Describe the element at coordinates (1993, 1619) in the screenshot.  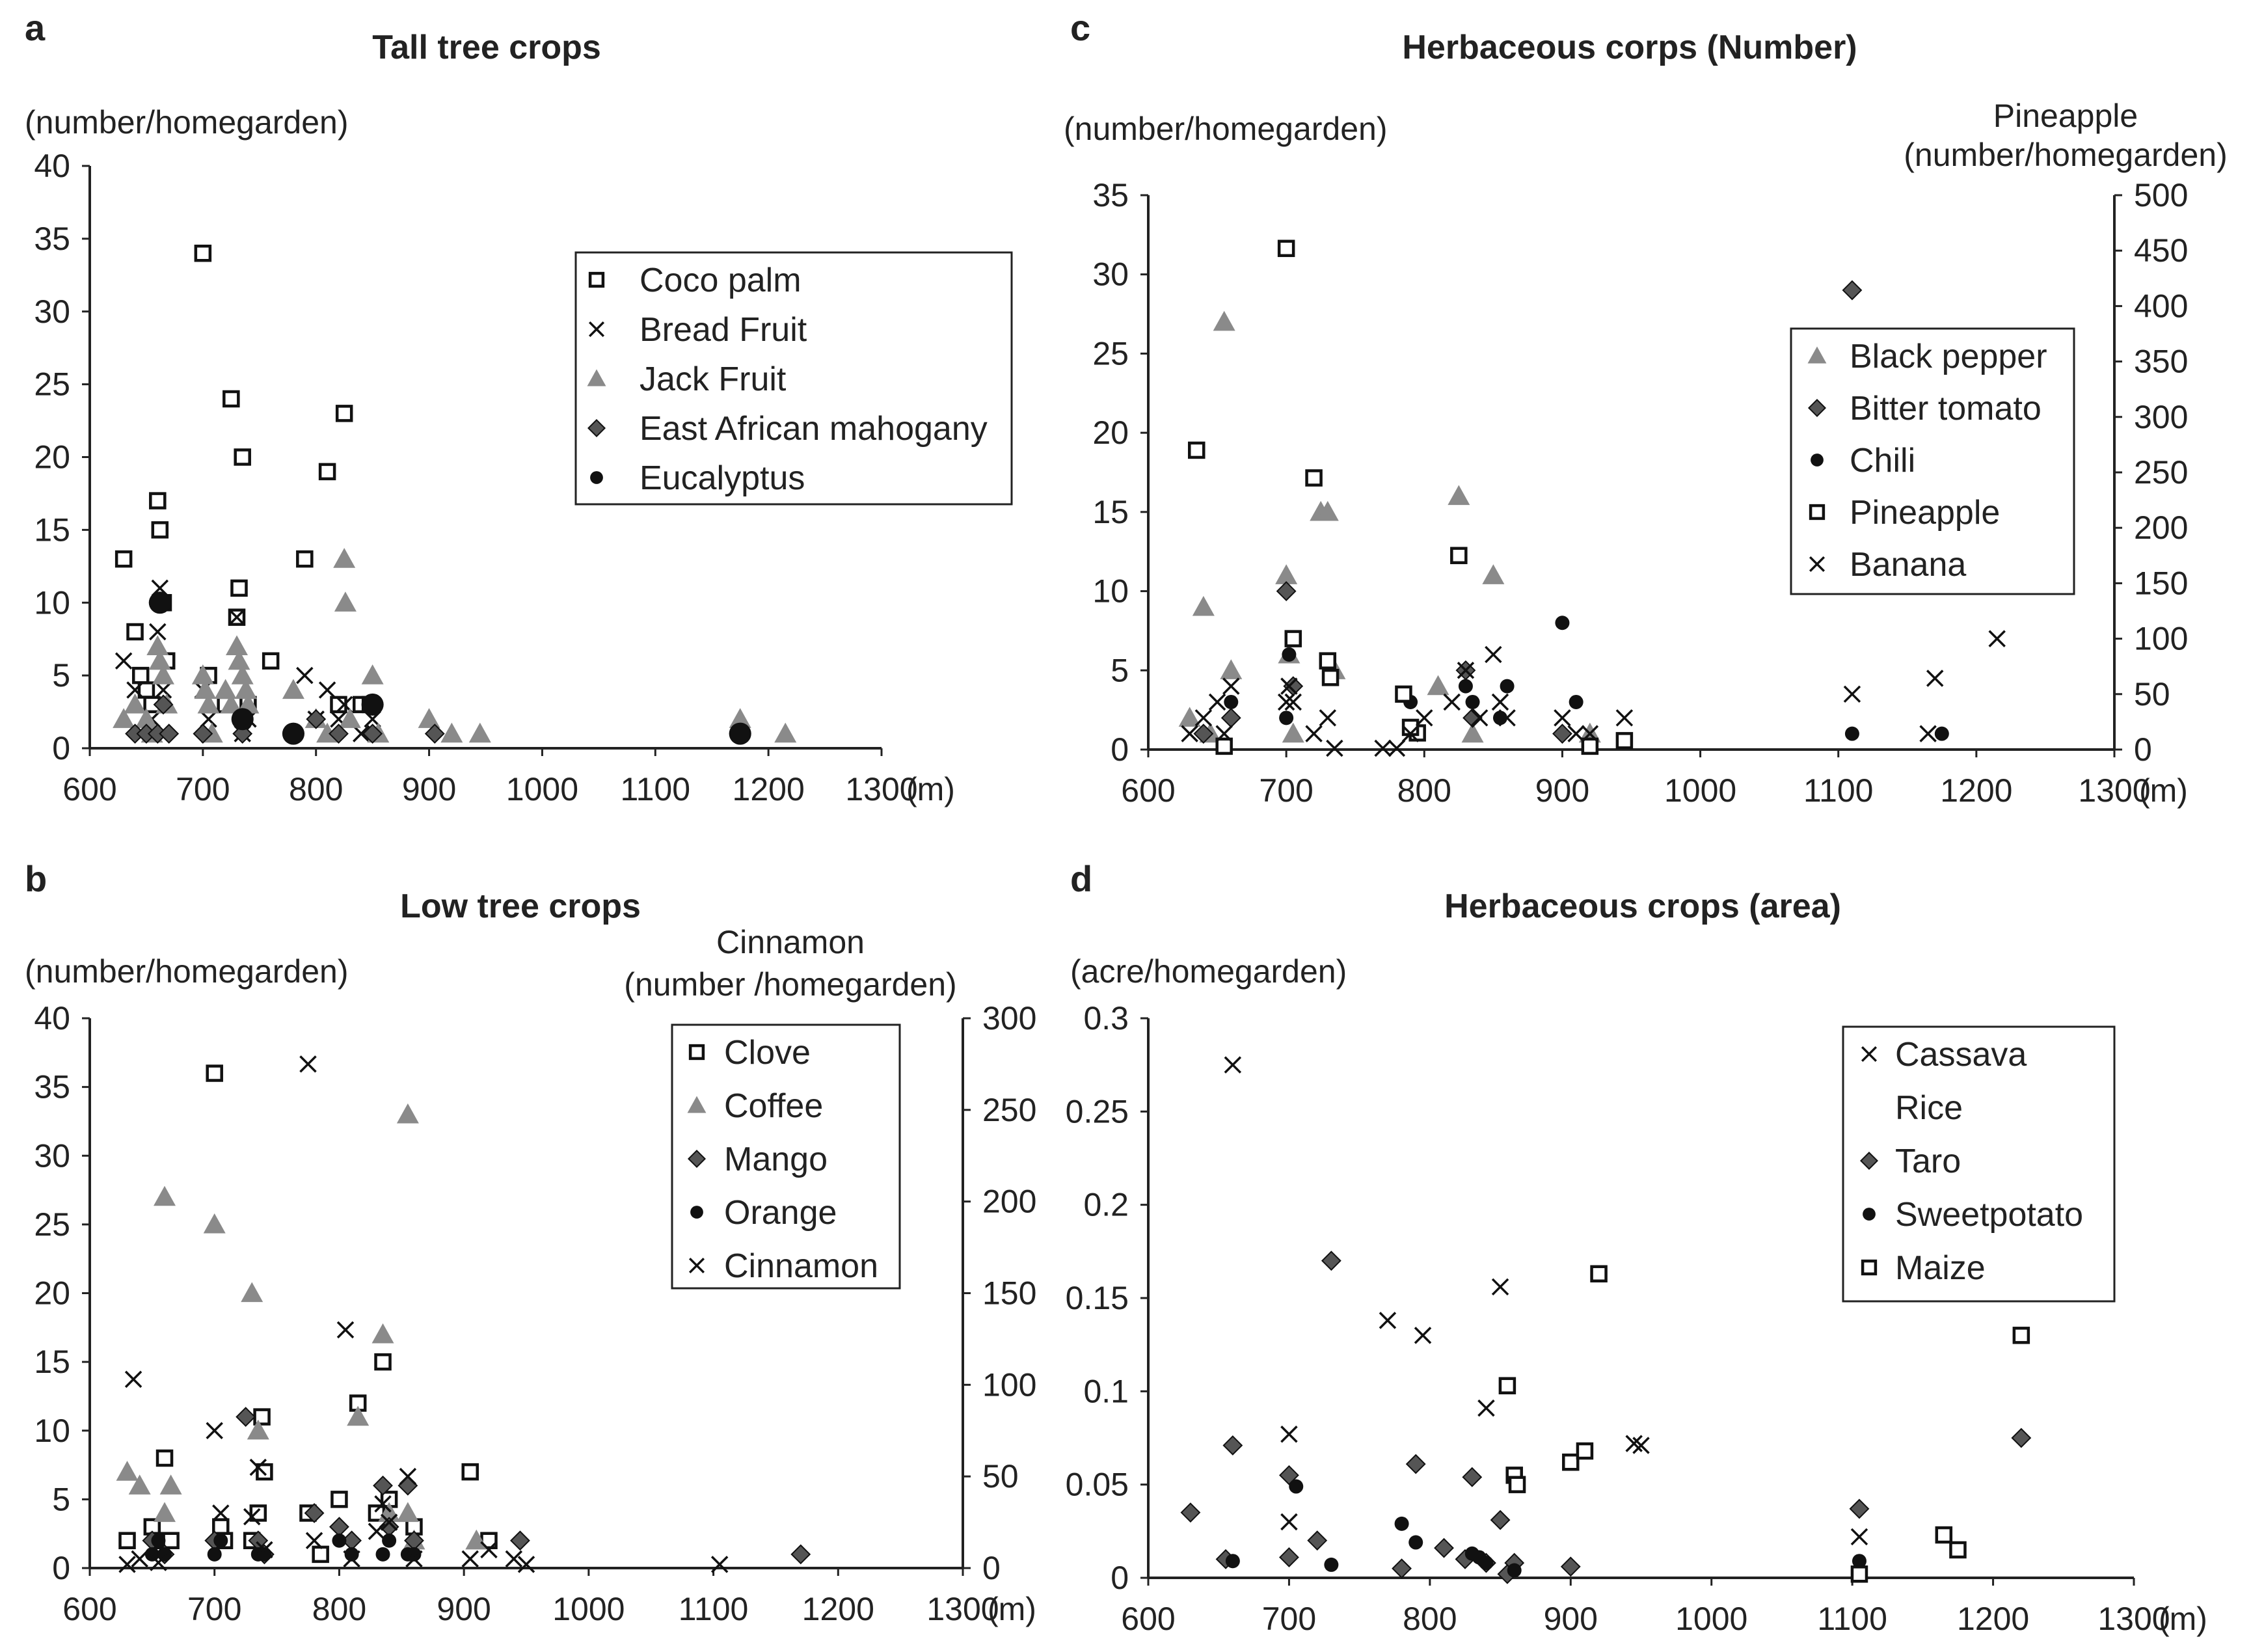
I see `x-tick-label-d: 1200` at that location.